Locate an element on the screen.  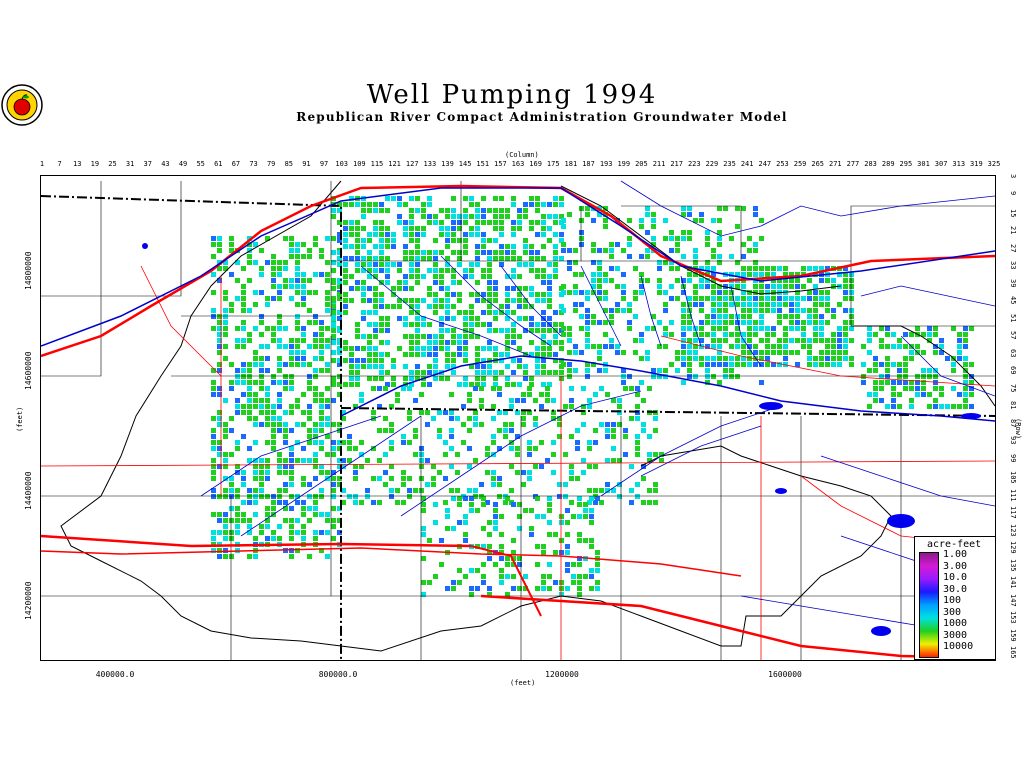
y-axis-title: (feet) is located at coordinates (20, 419).